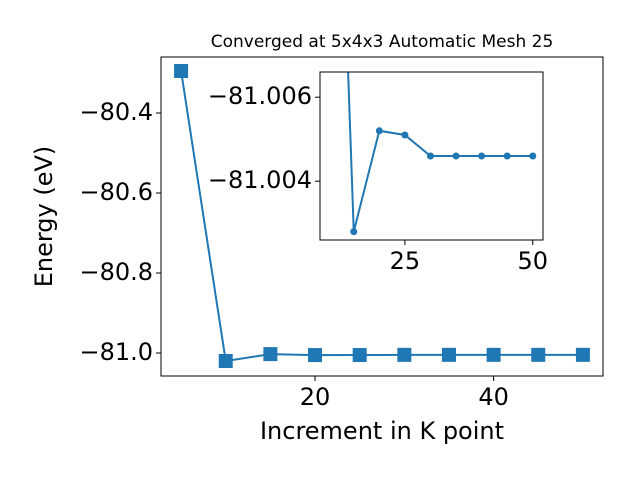  I want to click on y-tick-label: −81.006, so click(260, 96).